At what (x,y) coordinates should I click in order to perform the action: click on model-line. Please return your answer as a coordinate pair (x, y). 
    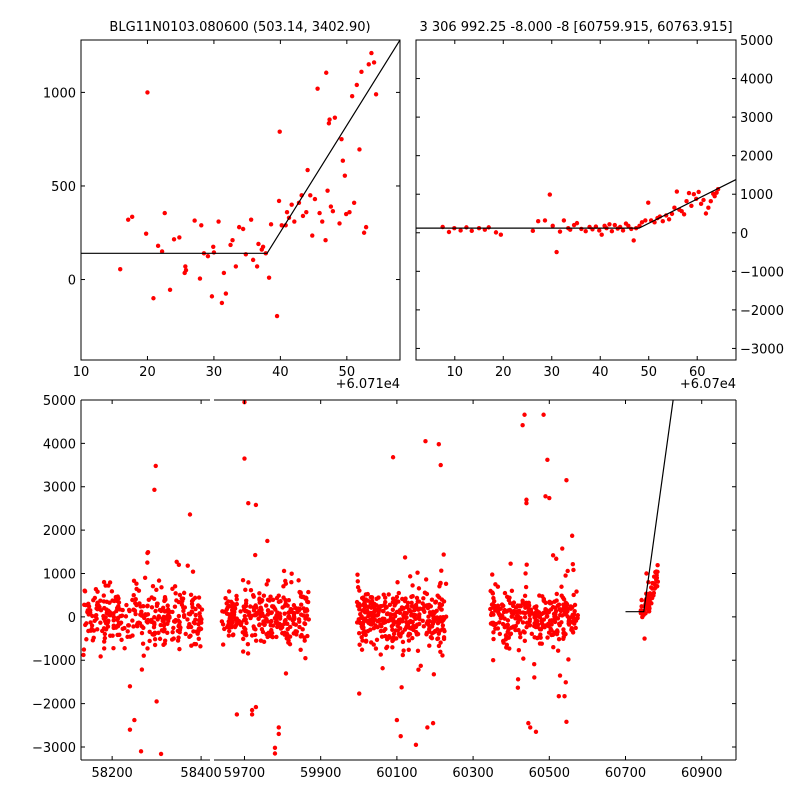
    Looking at the image, I should click on (240, 147).